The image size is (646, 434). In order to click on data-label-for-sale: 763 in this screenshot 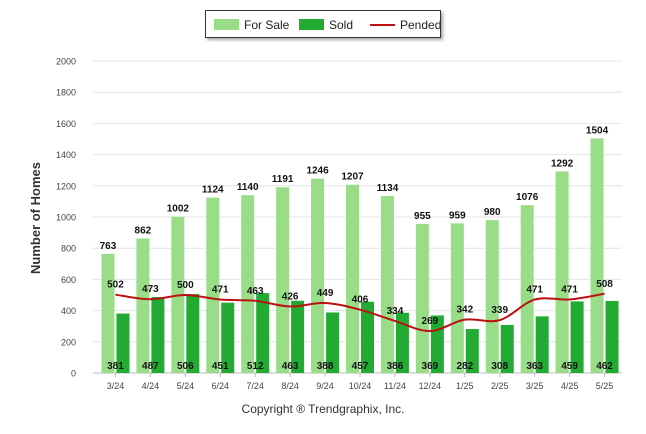, I will do `click(108, 246)`.